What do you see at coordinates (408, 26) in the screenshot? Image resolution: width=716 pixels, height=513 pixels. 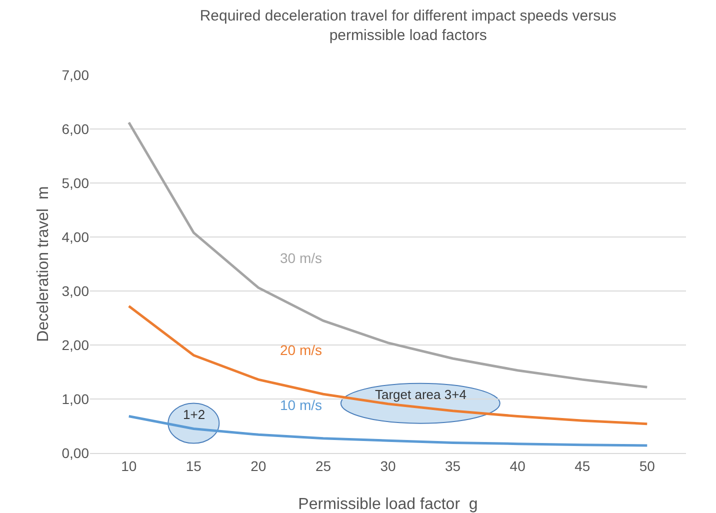 I see `chart-title: Required deceleration travel for different impact speeds versus permissible load factors` at bounding box center [408, 26].